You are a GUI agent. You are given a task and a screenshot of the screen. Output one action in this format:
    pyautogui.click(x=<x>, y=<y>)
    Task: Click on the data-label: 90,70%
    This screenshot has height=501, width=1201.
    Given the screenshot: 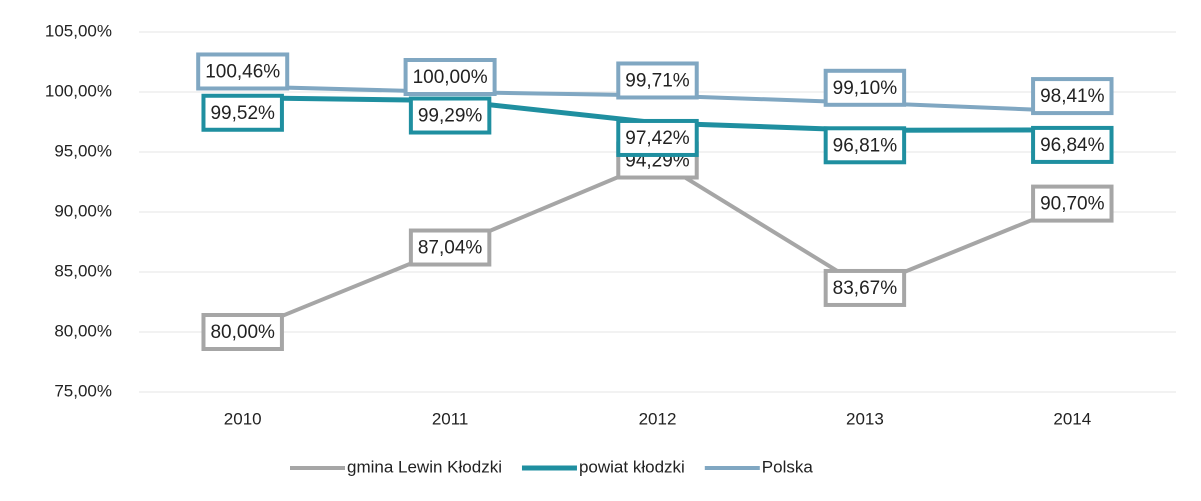 What is the action you would take?
    pyautogui.click(x=1072, y=204)
    